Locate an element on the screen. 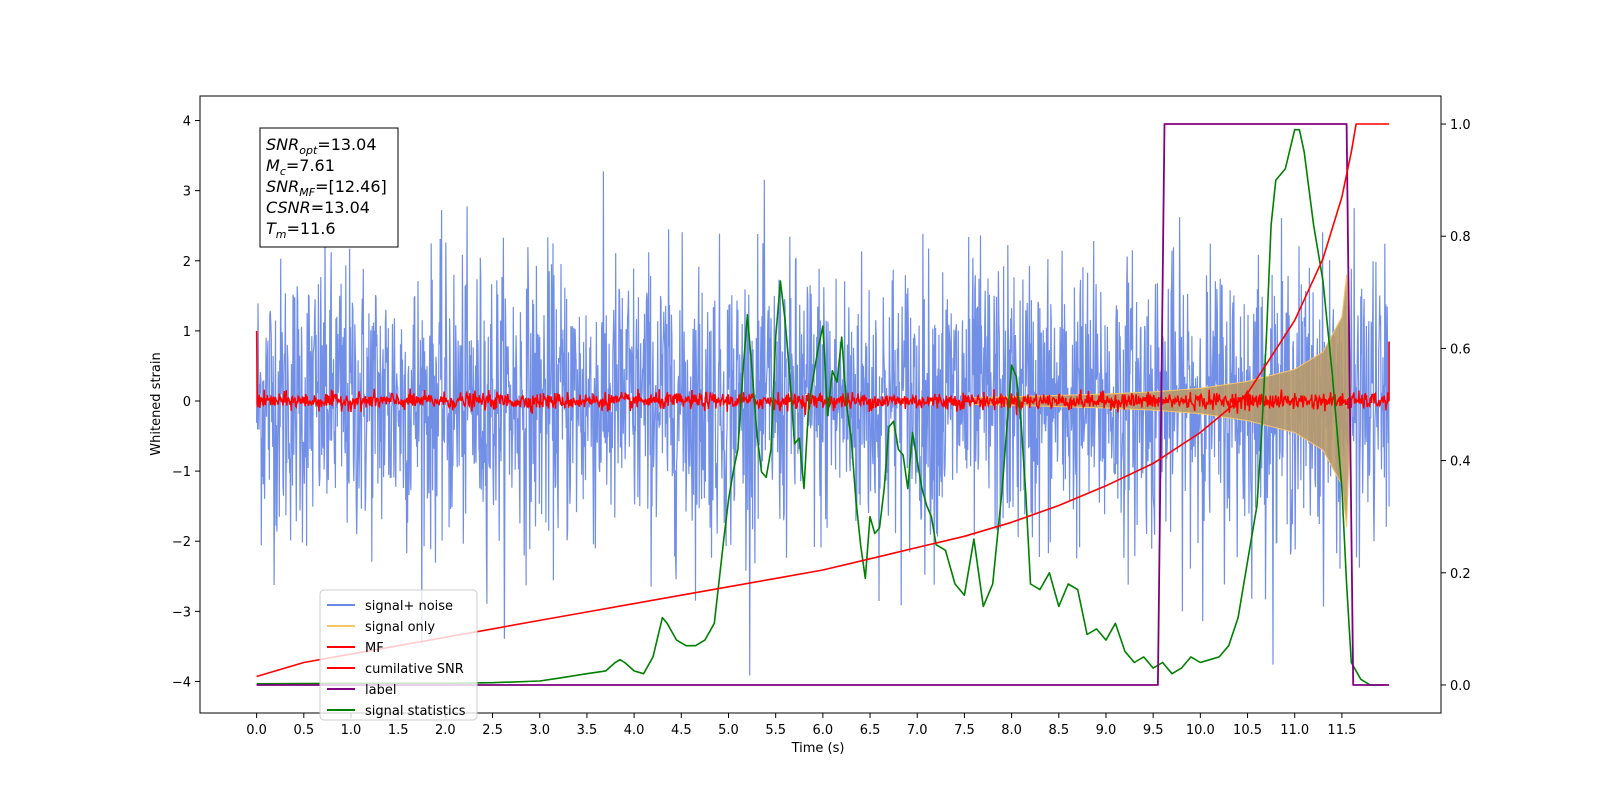 The image size is (1600, 804). x-tick-label: 4.5 is located at coordinates (681, 730).